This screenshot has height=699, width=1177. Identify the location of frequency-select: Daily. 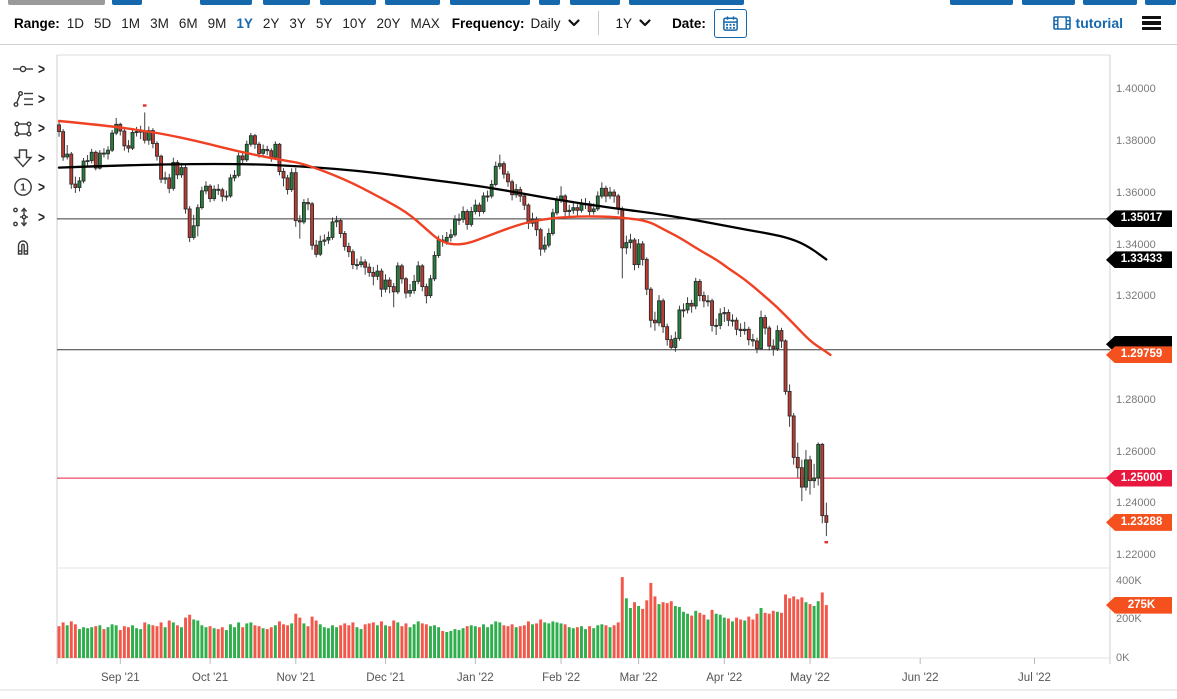
(556, 23).